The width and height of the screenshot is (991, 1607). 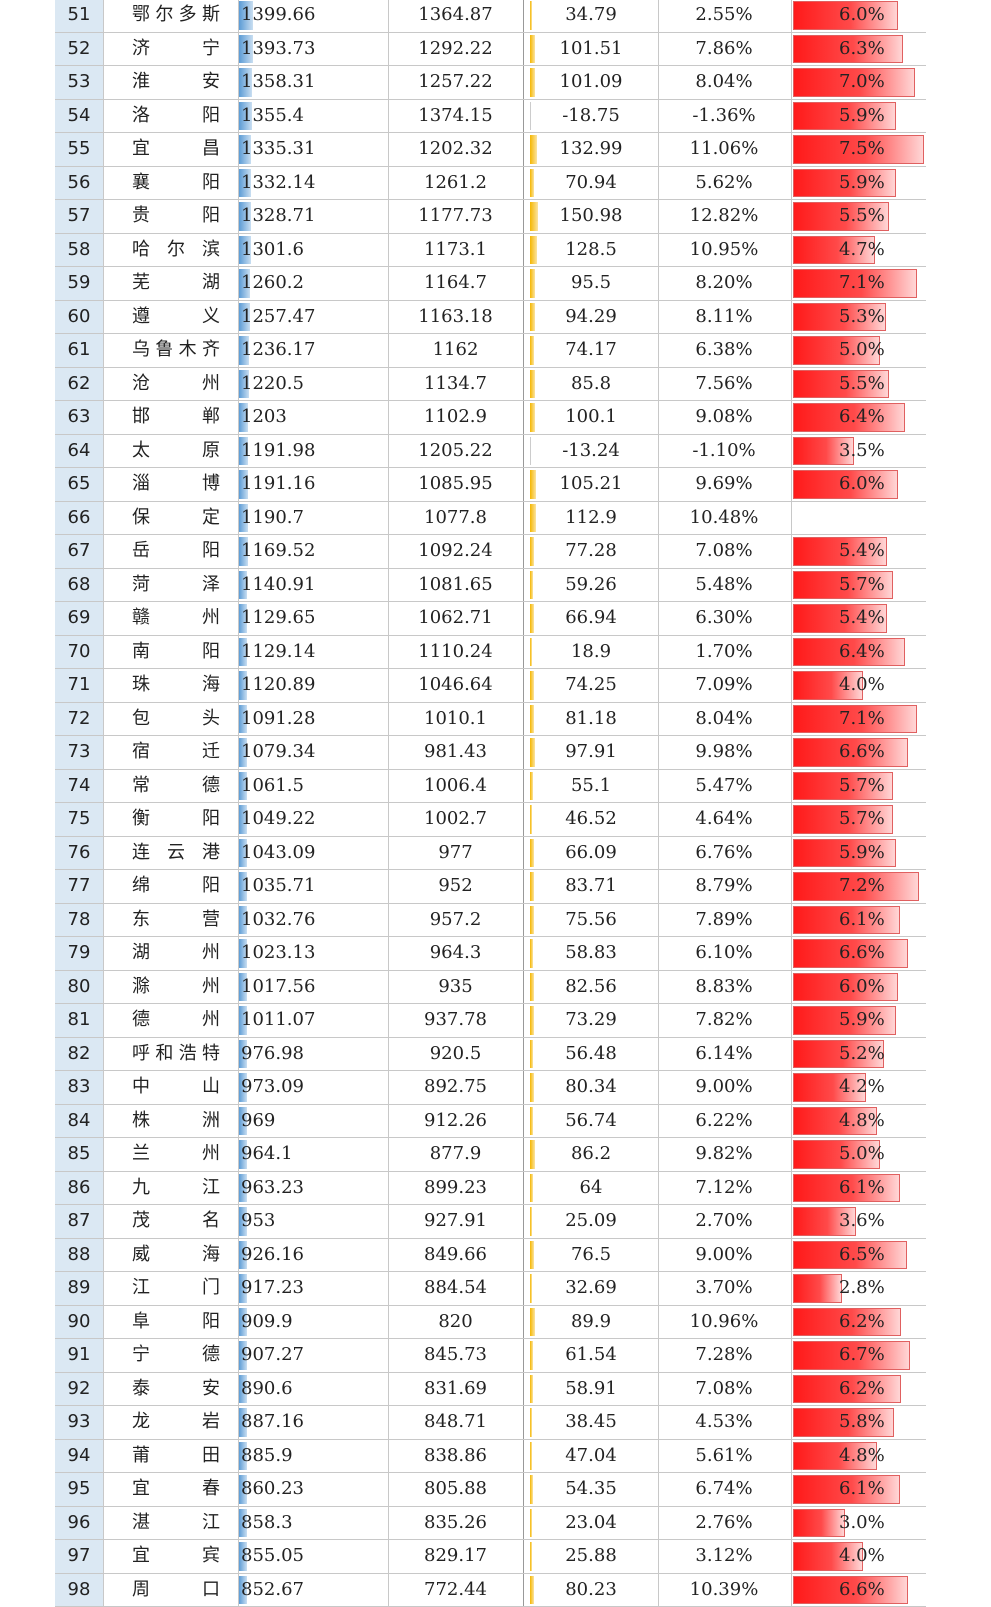 What do you see at coordinates (591, 16) in the screenshot?
I see `increase-cell: 34.79` at bounding box center [591, 16].